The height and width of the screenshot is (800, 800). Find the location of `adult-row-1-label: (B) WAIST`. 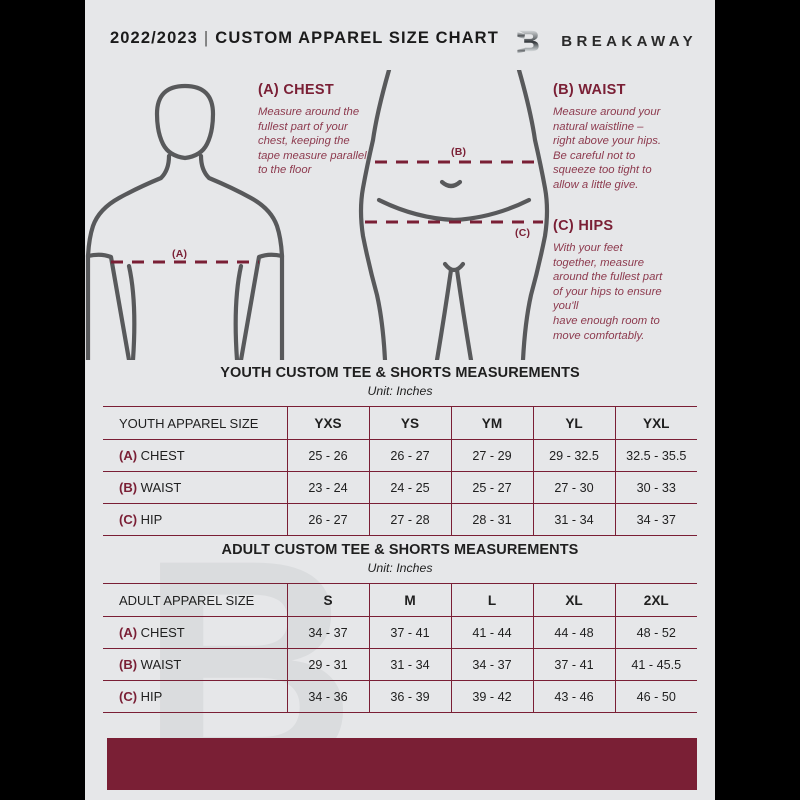

adult-row-1-label: (B) WAIST is located at coordinates (195, 664).